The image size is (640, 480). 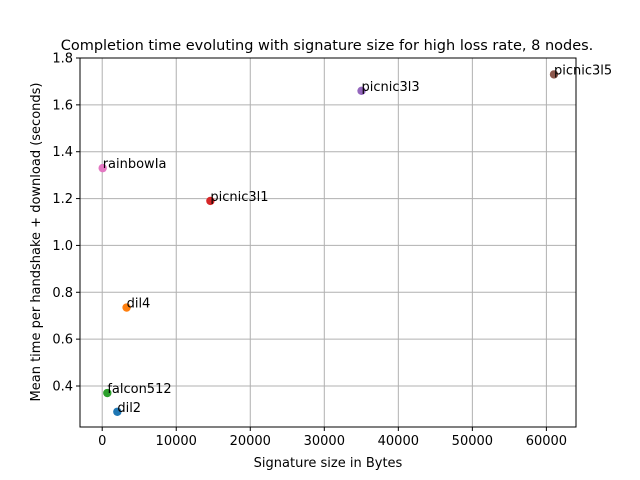 What do you see at coordinates (554, 74) in the screenshot?
I see `data-point-picnic3l5` at bounding box center [554, 74].